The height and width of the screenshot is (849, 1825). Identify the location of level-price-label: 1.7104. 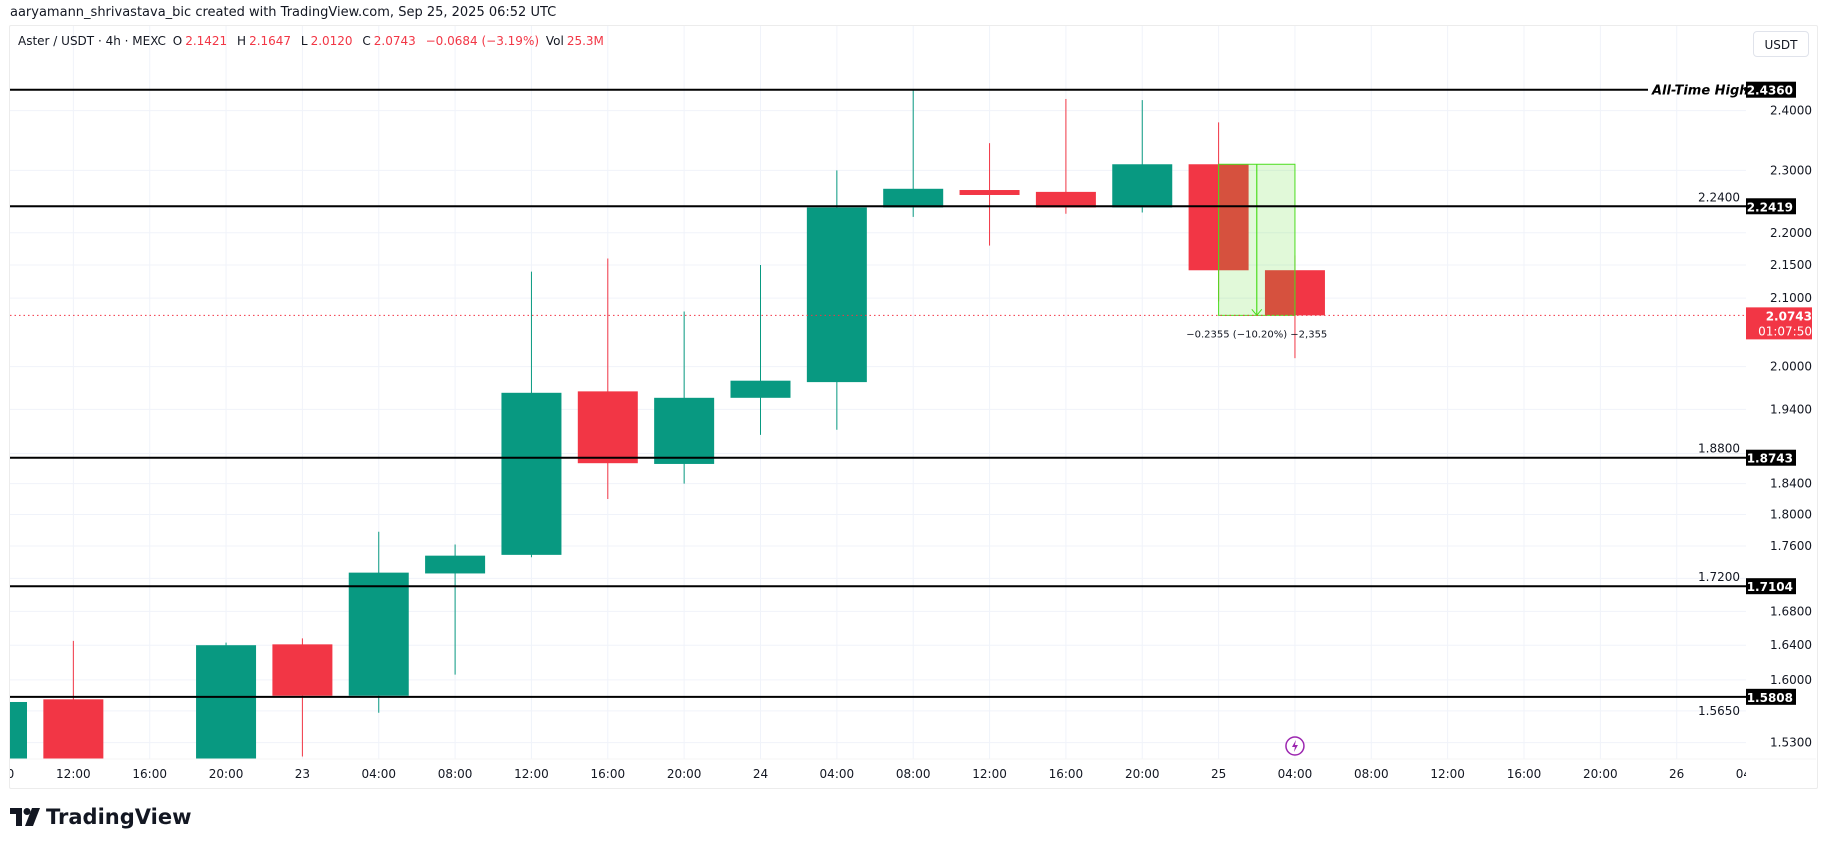
(1770, 587).